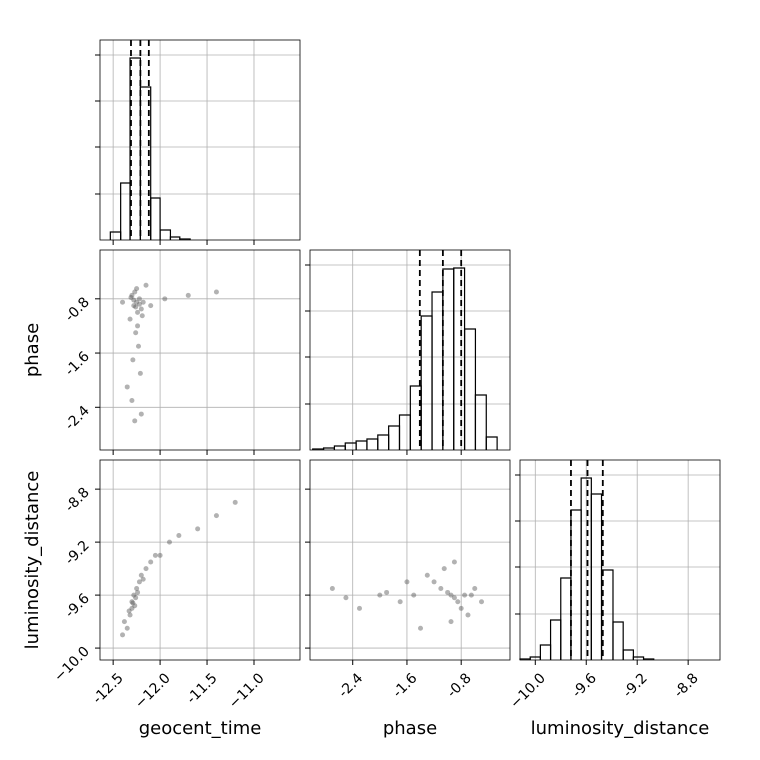 This screenshot has height=760, width=760. What do you see at coordinates (410, 728) in the screenshot?
I see `x-axis-label: phase` at bounding box center [410, 728].